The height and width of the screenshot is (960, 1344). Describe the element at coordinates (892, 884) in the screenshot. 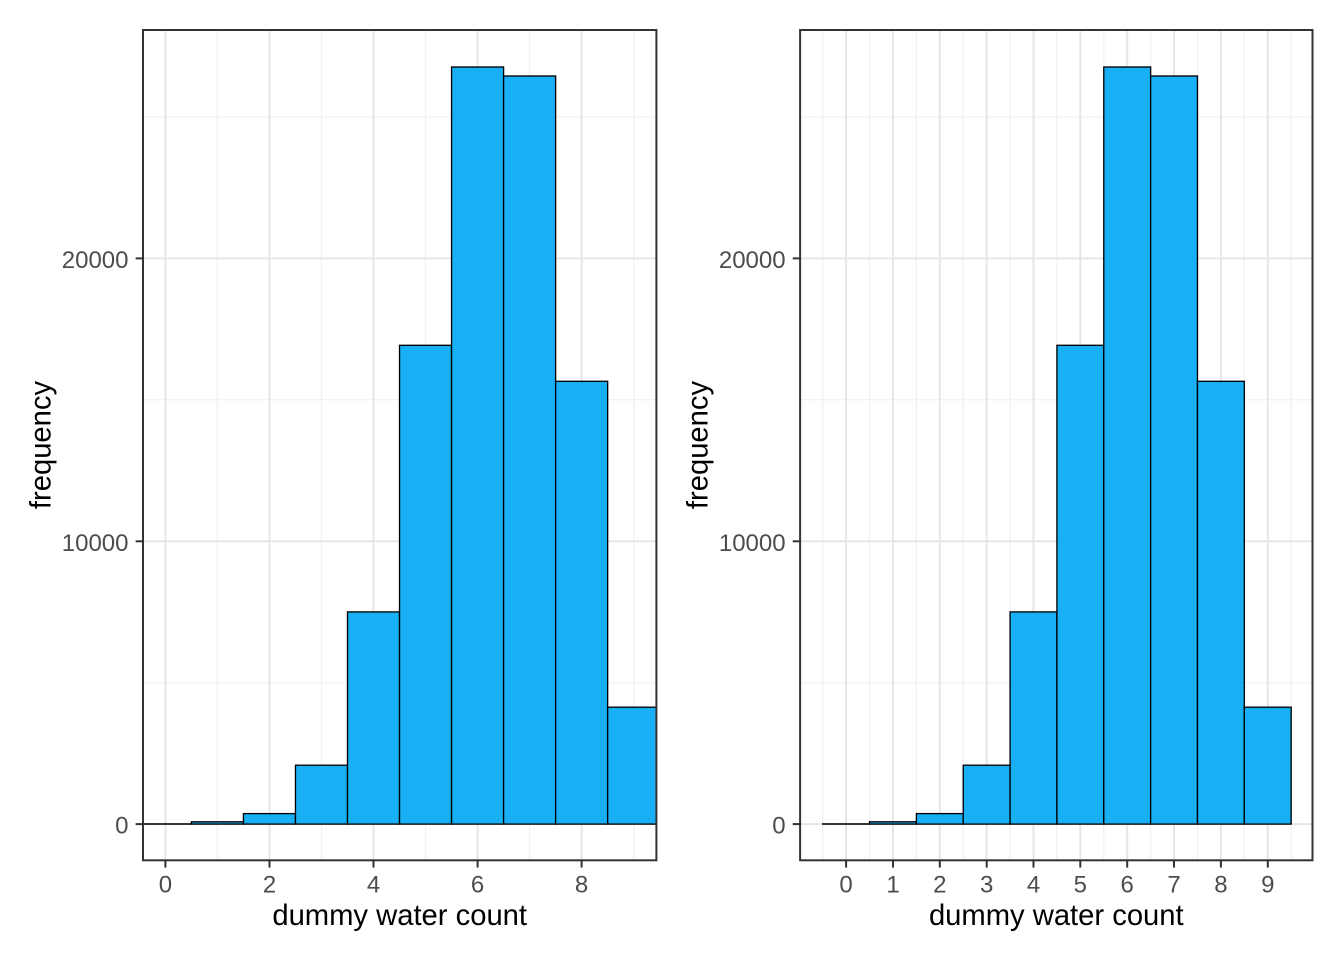

I see `svg-text: 1` at that location.